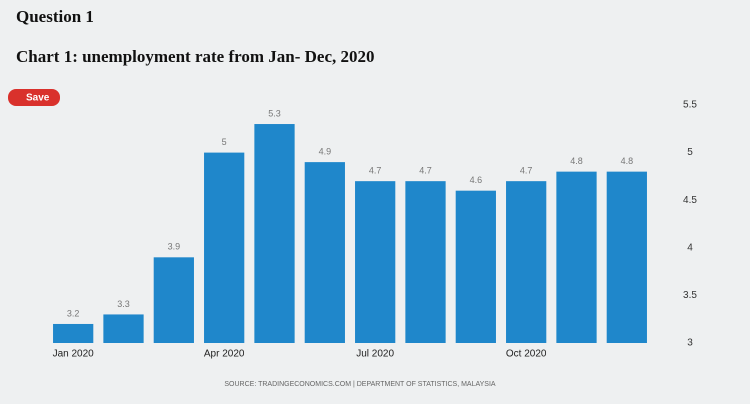 The image size is (750, 404). Describe the element at coordinates (325, 151) in the screenshot. I see `data-label: 4.9` at that location.